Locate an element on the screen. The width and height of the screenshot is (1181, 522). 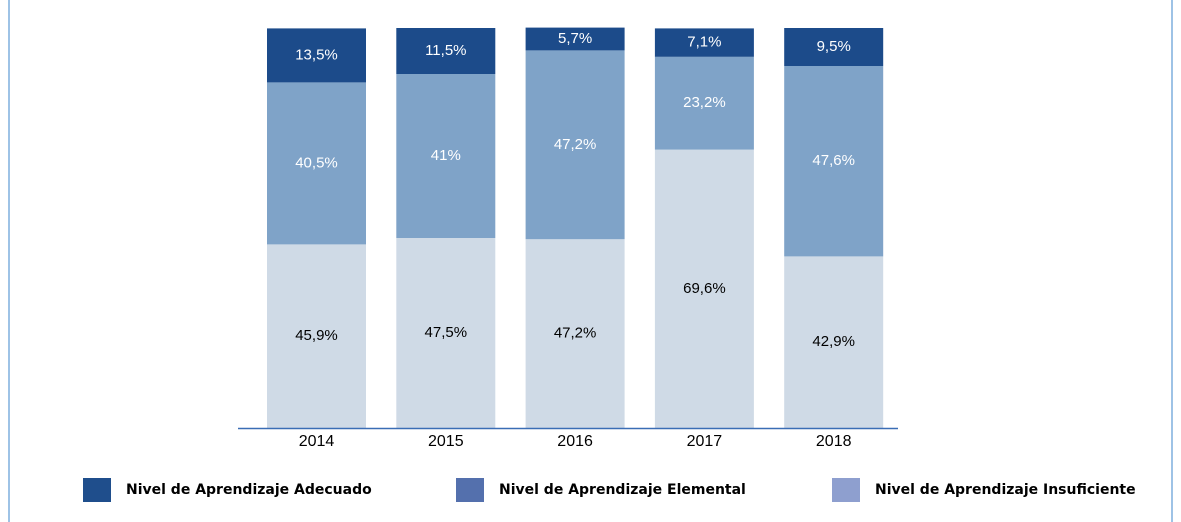
value-label: 9,5% is located at coordinates (834, 46).